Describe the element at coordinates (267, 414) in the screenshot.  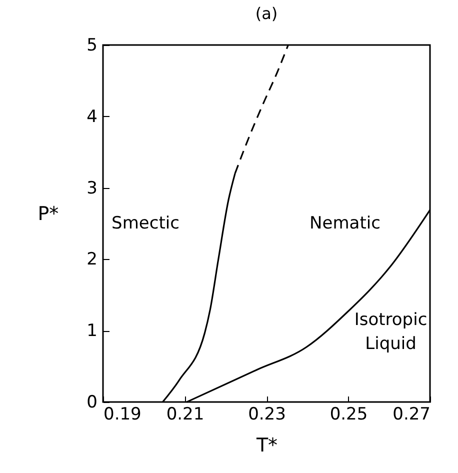
I see `x-tick-label: 0.23` at that location.